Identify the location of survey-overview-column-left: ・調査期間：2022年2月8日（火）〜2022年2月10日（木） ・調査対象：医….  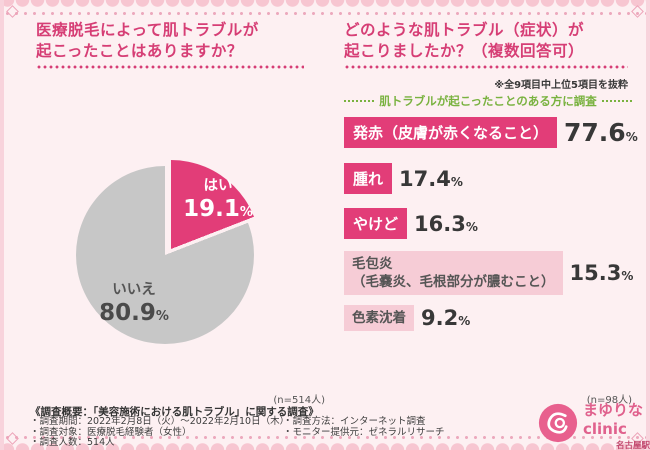
(160, 432).